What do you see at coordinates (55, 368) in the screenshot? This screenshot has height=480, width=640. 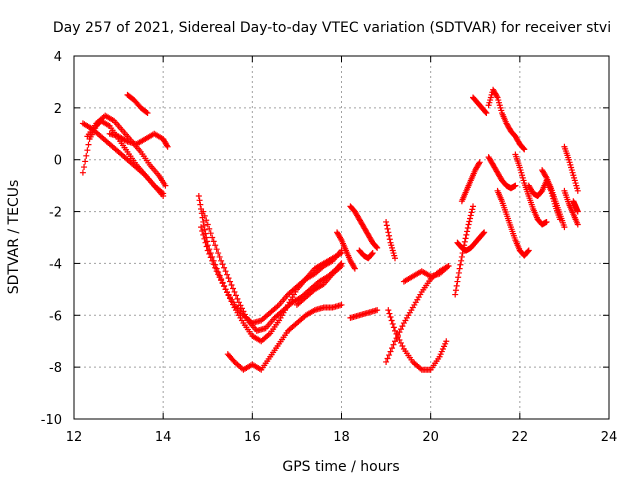 I see `y-tick-label: -8` at bounding box center [55, 368].